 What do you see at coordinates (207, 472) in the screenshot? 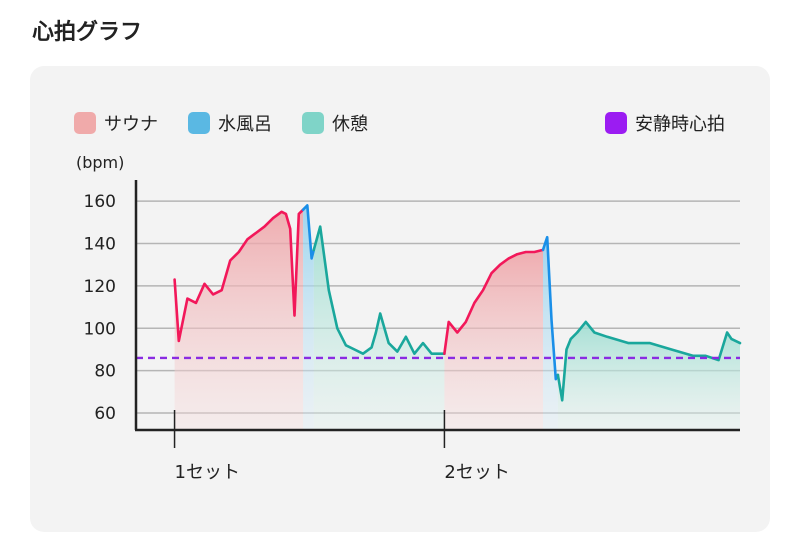
I see `set-label: 1セット` at bounding box center [207, 472].